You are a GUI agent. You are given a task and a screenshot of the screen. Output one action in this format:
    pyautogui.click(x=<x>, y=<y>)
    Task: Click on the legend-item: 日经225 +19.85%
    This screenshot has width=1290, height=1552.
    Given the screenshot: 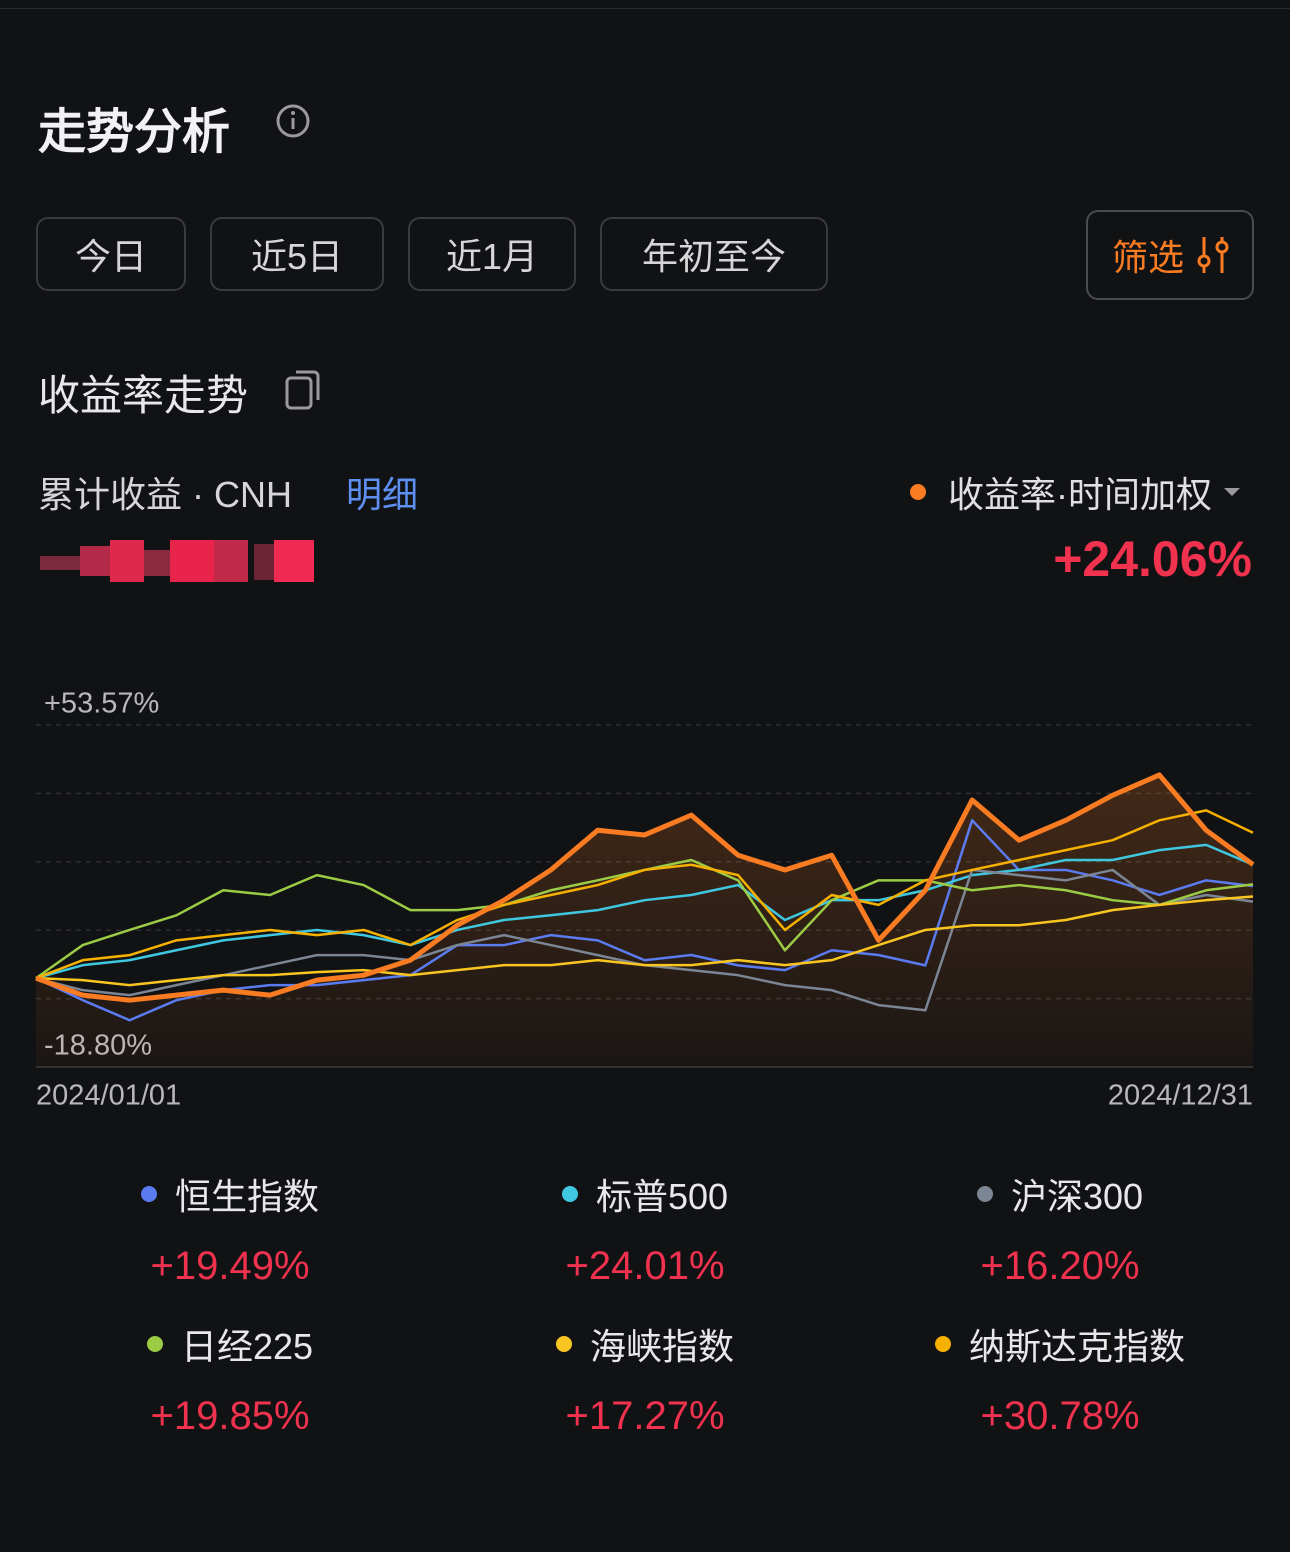 What is the action you would take?
    pyautogui.click(x=230, y=1378)
    